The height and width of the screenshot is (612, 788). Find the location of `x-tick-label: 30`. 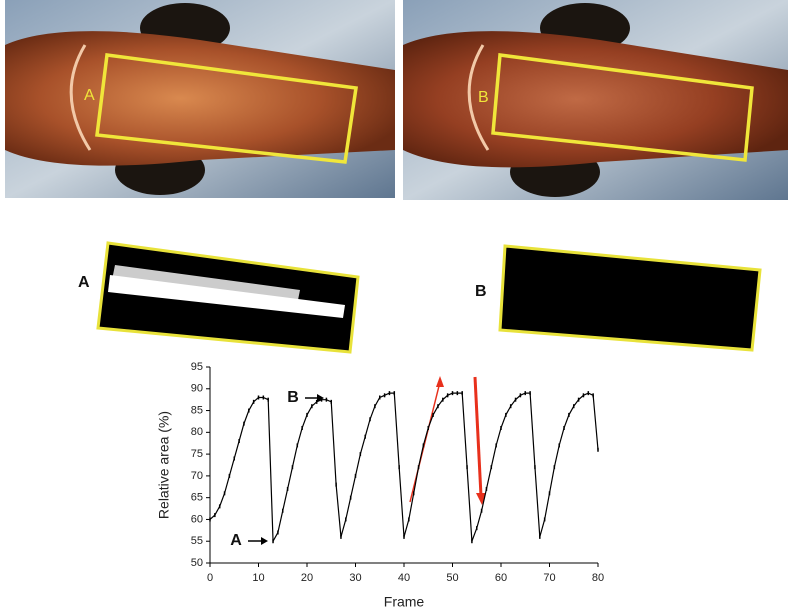

x-tick-label: 30 is located at coordinates (355, 578).